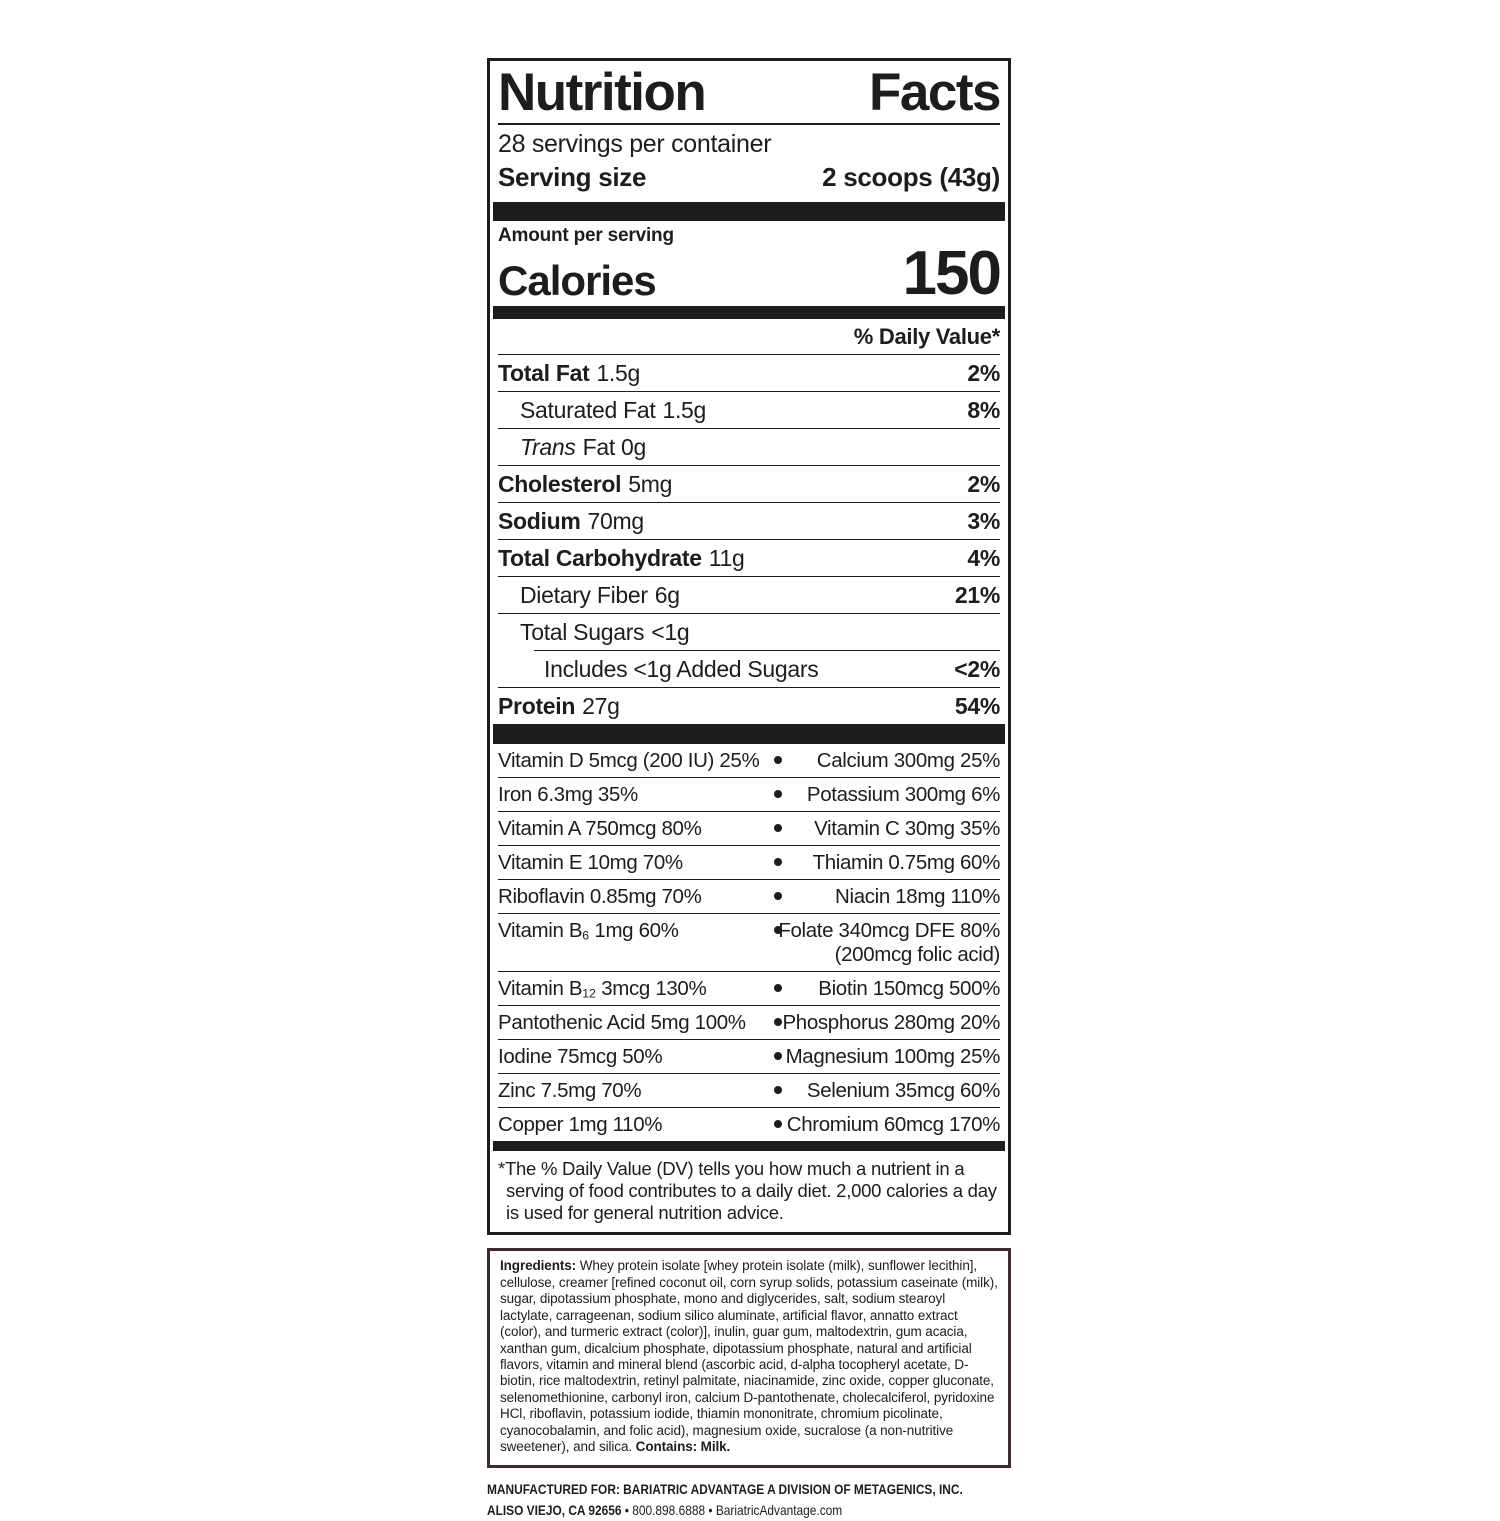  What do you see at coordinates (548, 446) in the screenshot?
I see `nutrient-name: Trans` at bounding box center [548, 446].